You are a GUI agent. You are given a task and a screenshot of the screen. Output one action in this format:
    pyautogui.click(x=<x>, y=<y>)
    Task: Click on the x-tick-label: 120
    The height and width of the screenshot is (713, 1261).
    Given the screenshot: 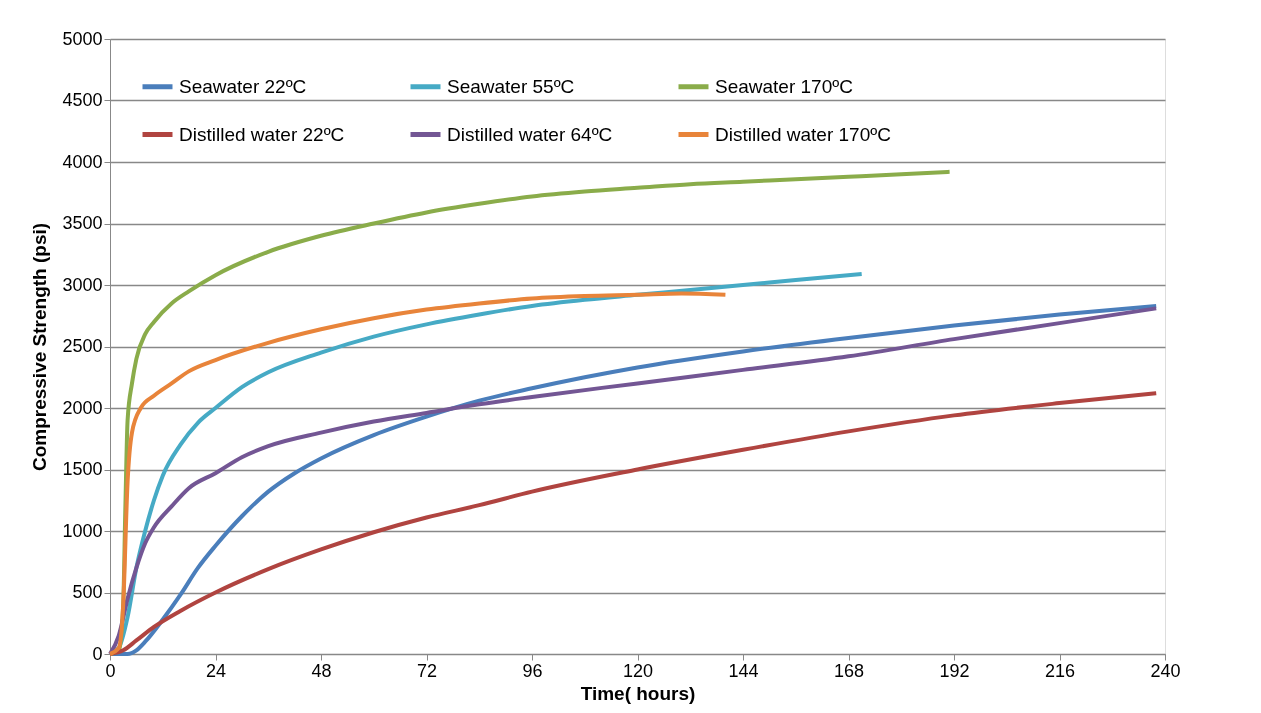 What is the action you would take?
    pyautogui.click(x=638, y=670)
    